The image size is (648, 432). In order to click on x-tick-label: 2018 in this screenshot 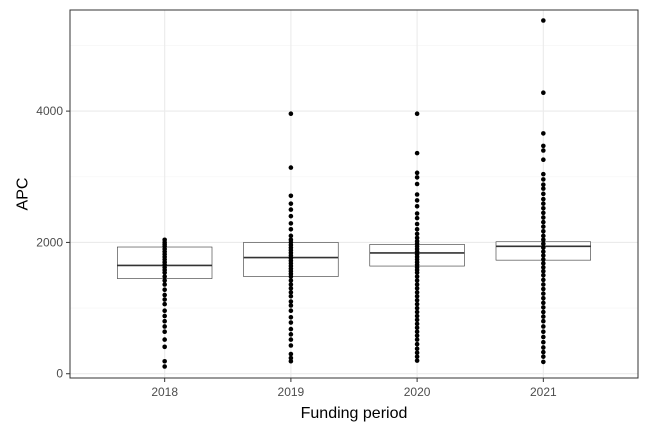, I will do `click(164, 392)`.